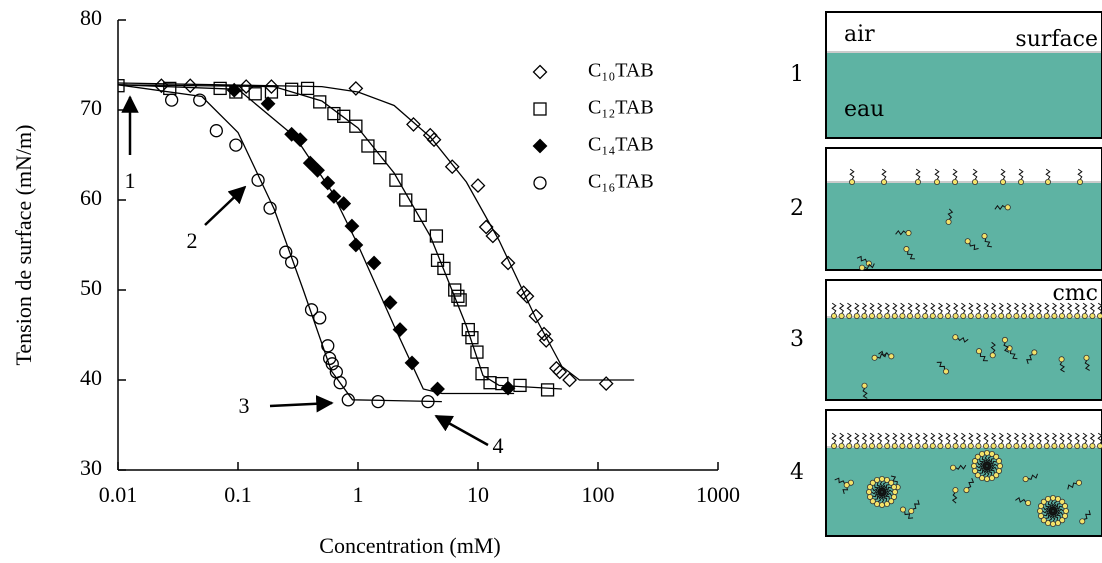  I want to click on legend-label: C₁₆TAB, so click(621, 182).